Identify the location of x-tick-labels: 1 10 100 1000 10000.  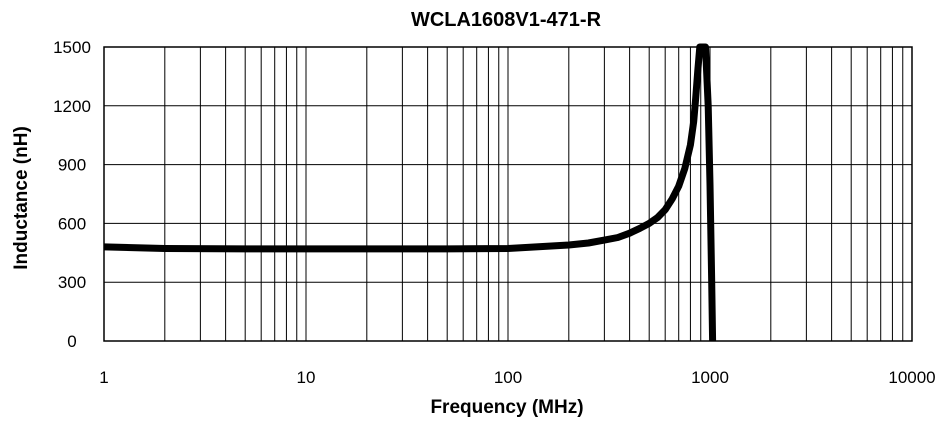
(517, 377).